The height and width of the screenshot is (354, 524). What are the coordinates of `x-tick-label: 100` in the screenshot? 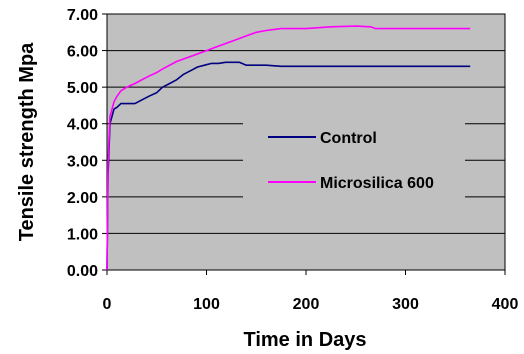 It's located at (206, 304).